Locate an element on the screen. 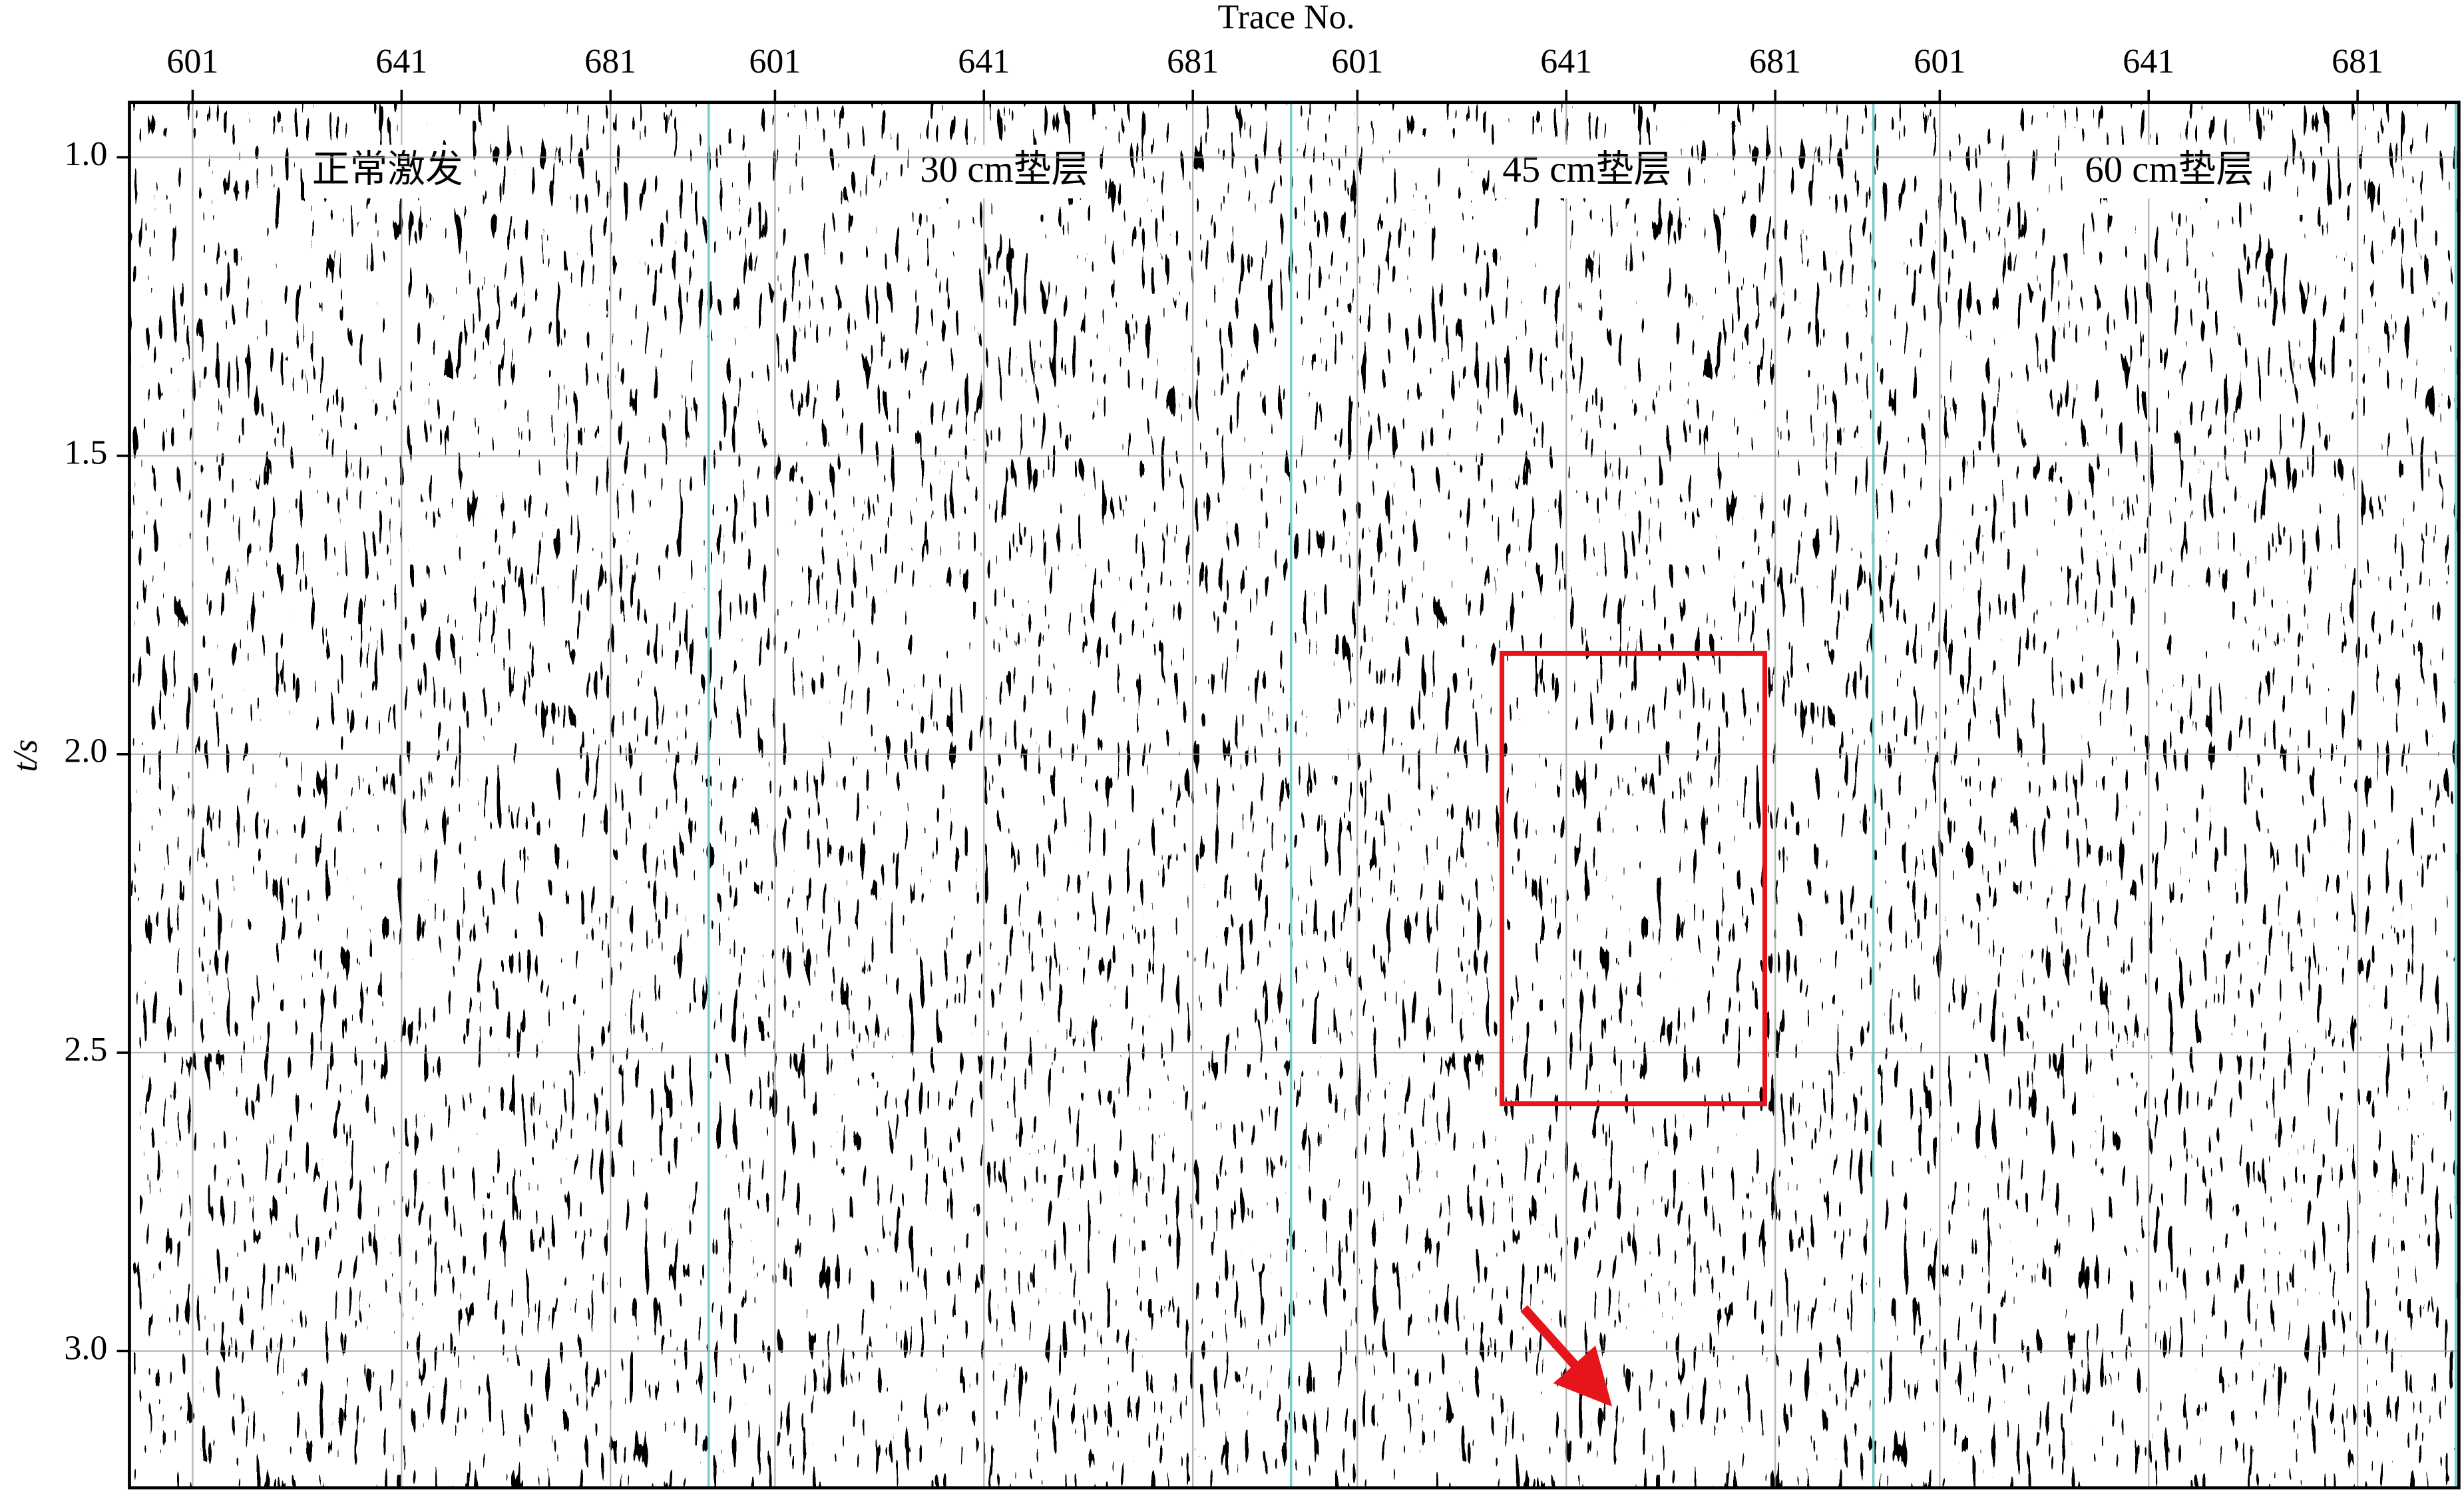 Image resolution: width=2464 pixels, height=1502 pixels. highlight-box is located at coordinates (1634, 878).